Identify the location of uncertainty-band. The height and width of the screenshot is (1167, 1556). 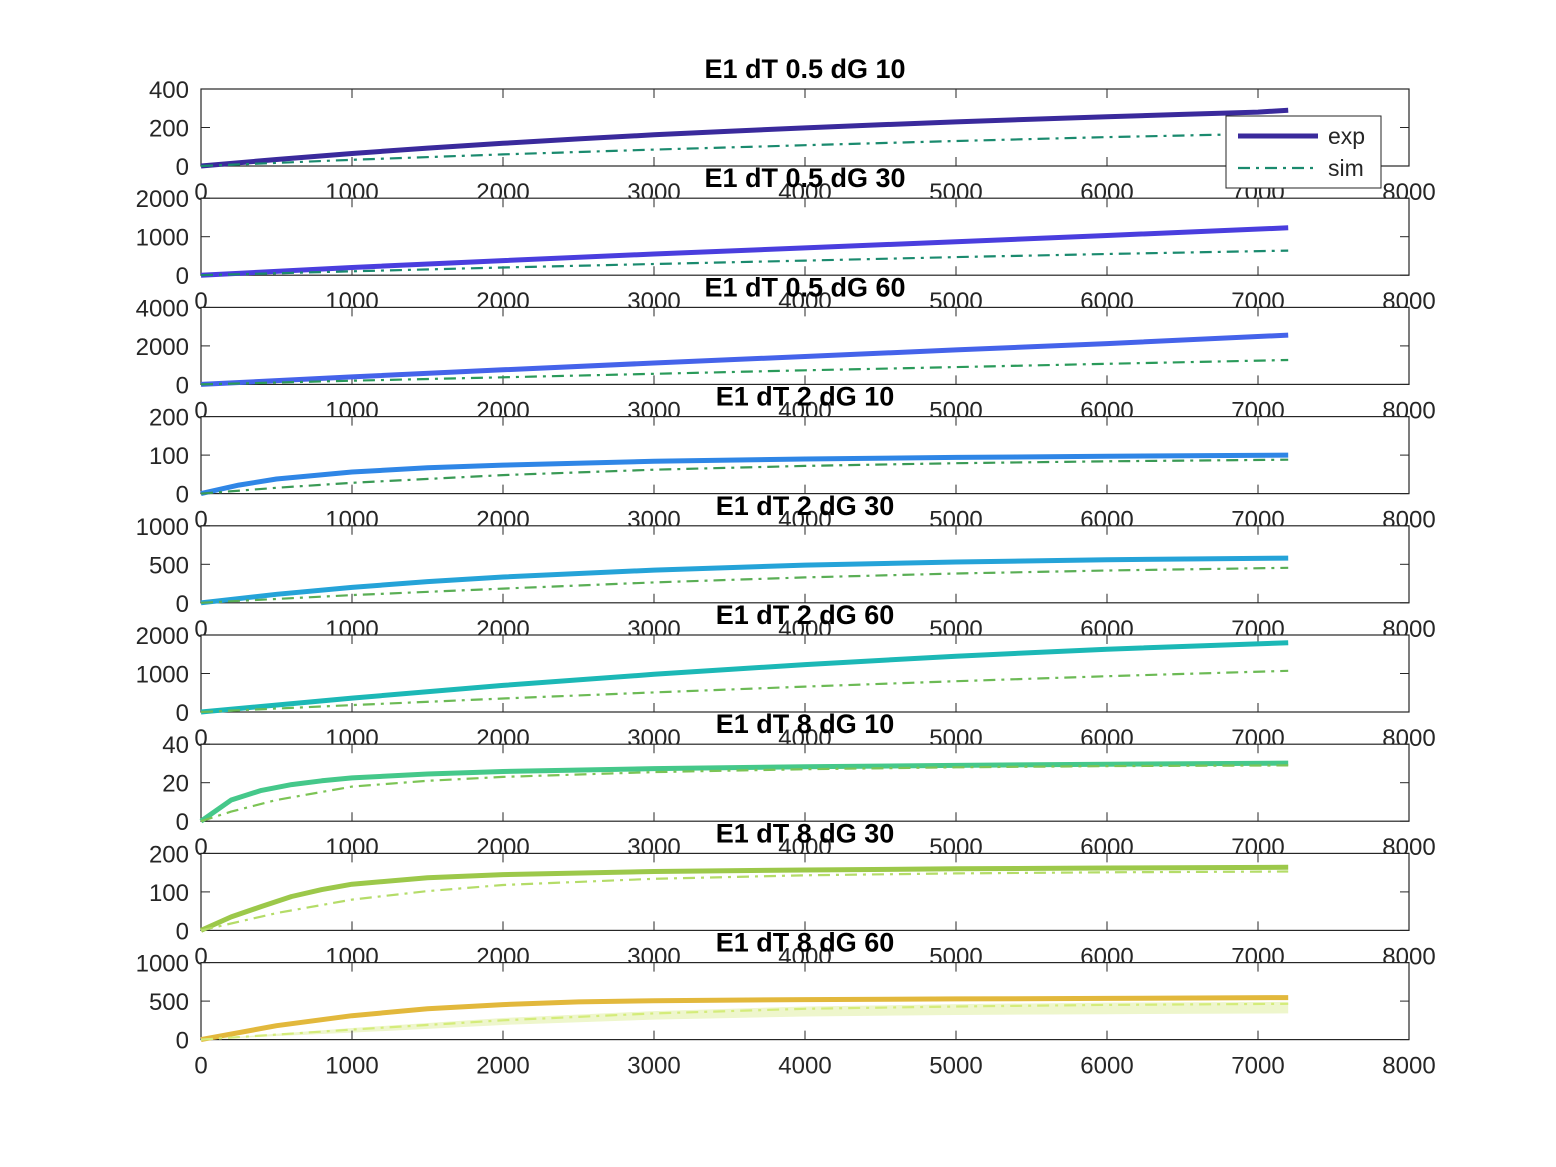
(745, 1020).